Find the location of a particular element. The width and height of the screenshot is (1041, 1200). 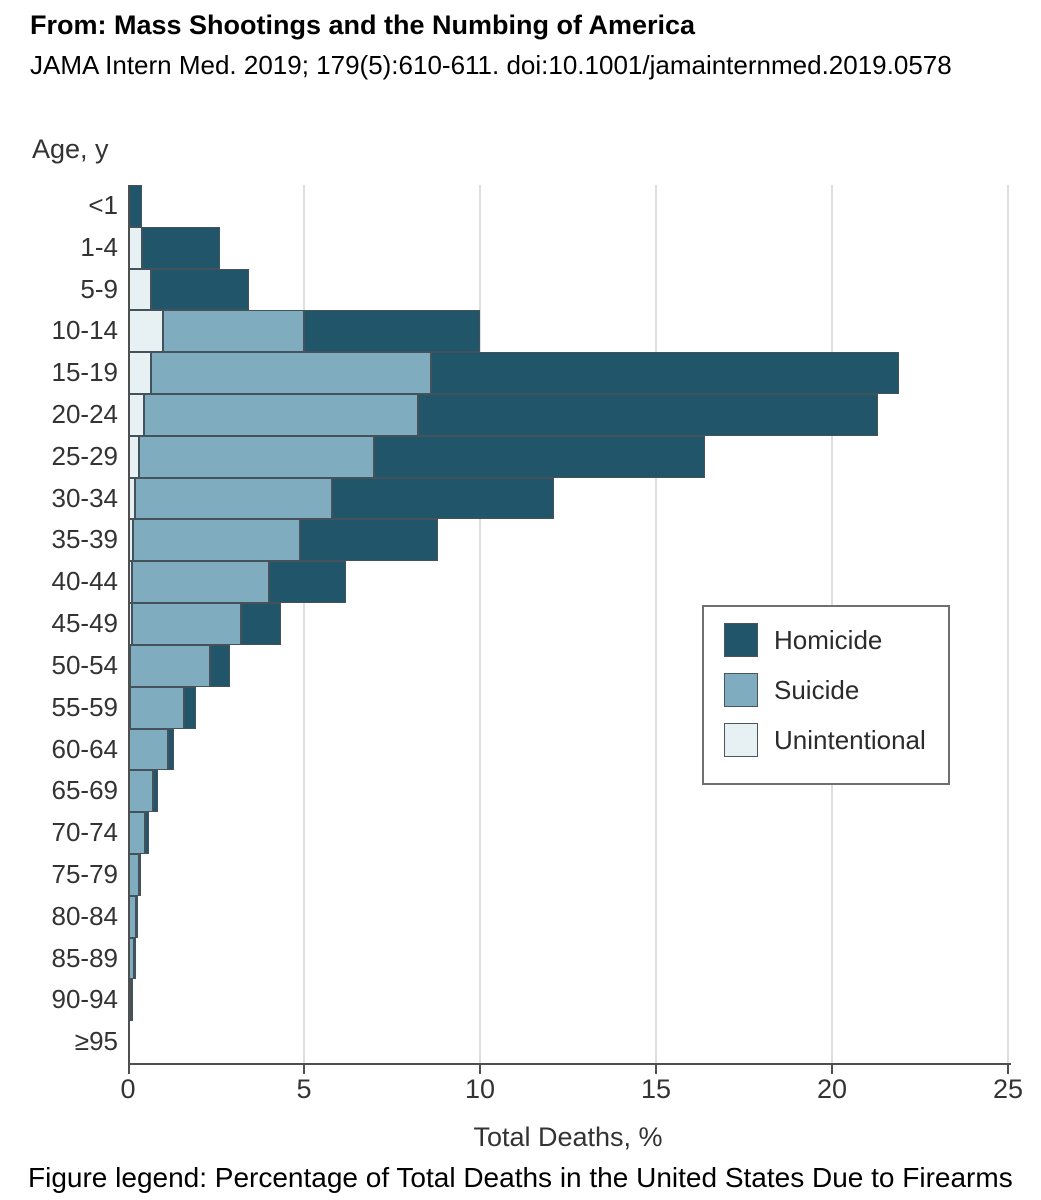

y-label-40-44: 40-44 is located at coordinates (85, 581).